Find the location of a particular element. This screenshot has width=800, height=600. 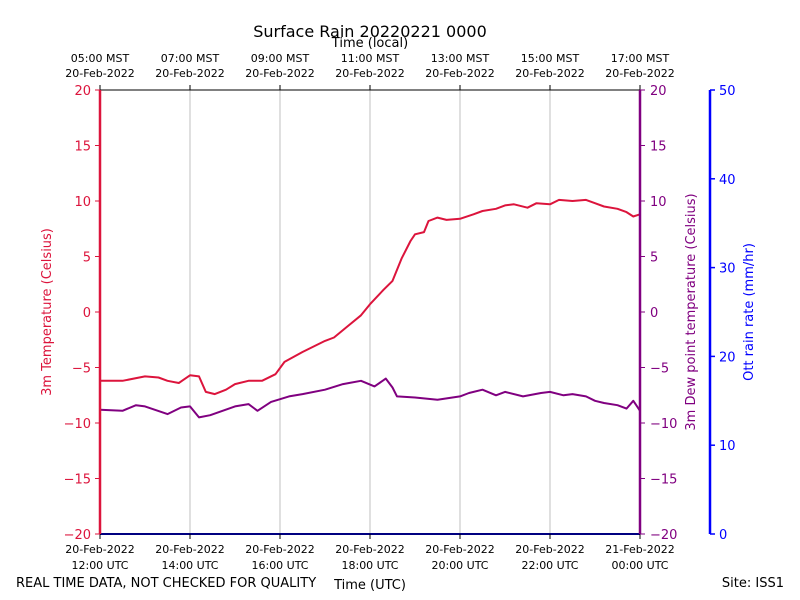

rain-tick-label: 20 is located at coordinates (727, 357).